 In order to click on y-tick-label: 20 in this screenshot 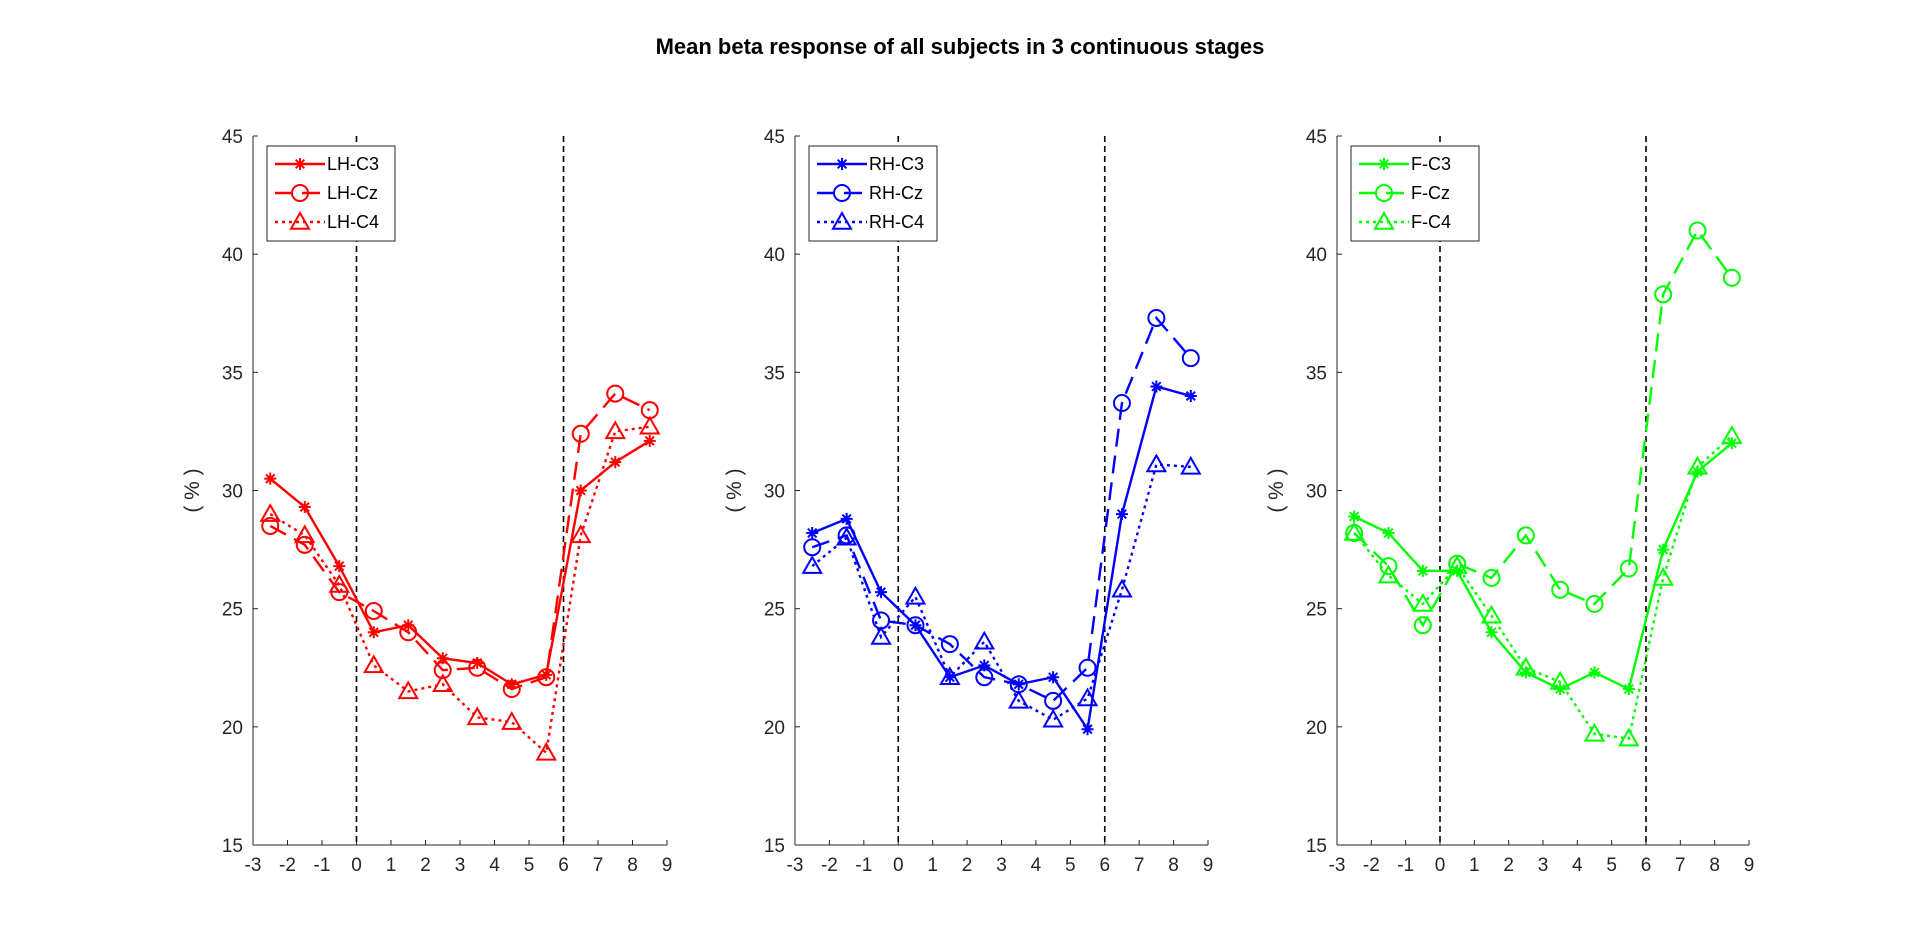, I will do `click(232, 728)`.